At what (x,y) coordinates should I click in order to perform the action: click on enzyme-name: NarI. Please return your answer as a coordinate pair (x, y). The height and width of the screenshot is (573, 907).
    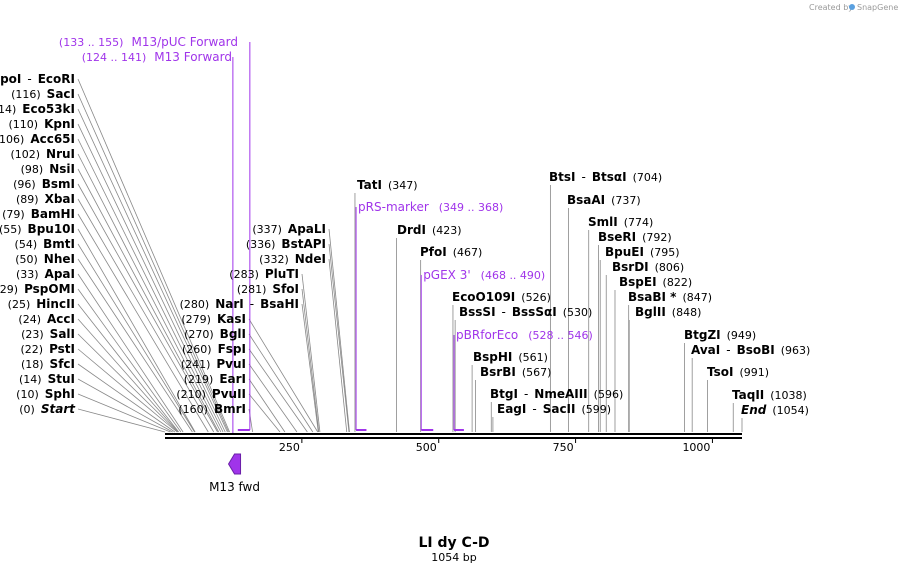
    Looking at the image, I should click on (229, 304).